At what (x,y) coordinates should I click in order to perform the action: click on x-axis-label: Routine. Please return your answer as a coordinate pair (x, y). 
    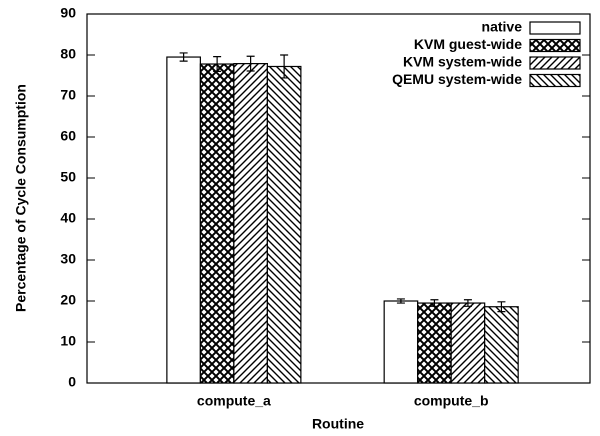
    Looking at the image, I should click on (338, 424).